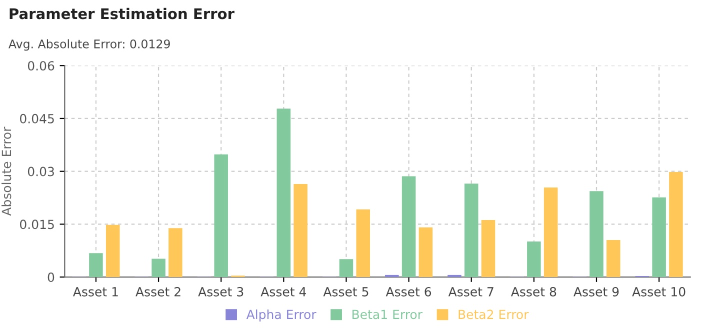  Describe the element at coordinates (221, 291) in the screenshot. I see `x-tick-label: Asset 3` at that location.